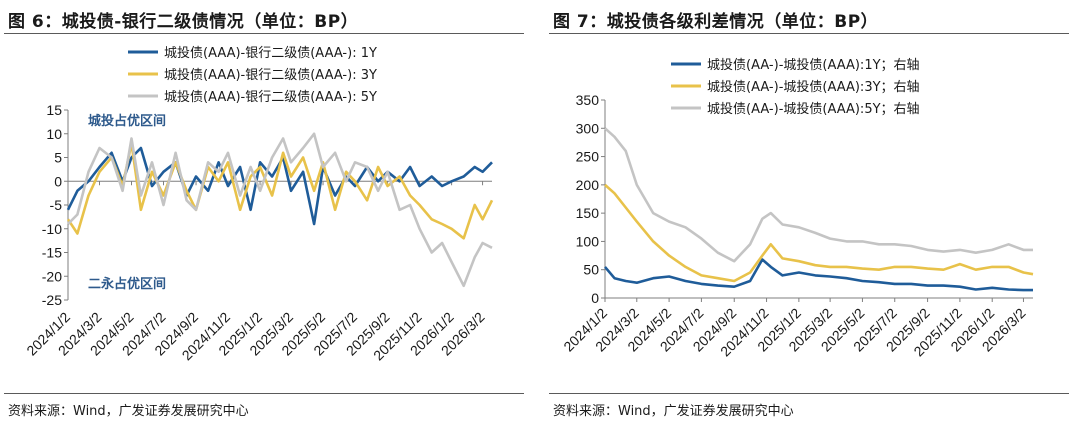 This screenshot has height=423, width=1073. What do you see at coordinates (673, 411) in the screenshot?
I see `right-source-note: 资料来源：Wind，广发证券发展研究中心` at bounding box center [673, 411].